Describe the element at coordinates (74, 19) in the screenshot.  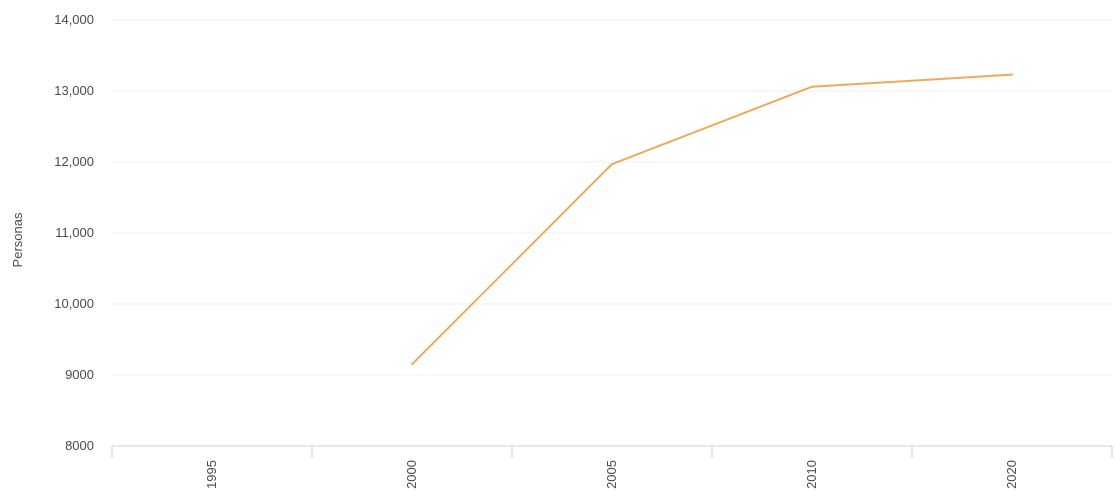
I see `y-tick-label: 14,000` at that location.